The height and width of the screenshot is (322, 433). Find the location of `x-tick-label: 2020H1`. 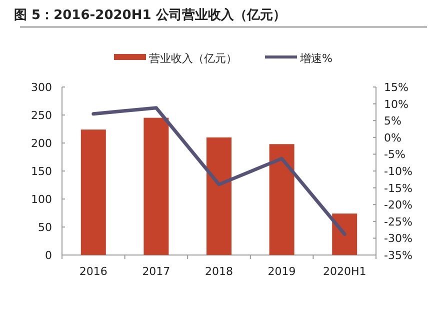

x-tick-label: 2020H1 is located at coordinates (344, 271).